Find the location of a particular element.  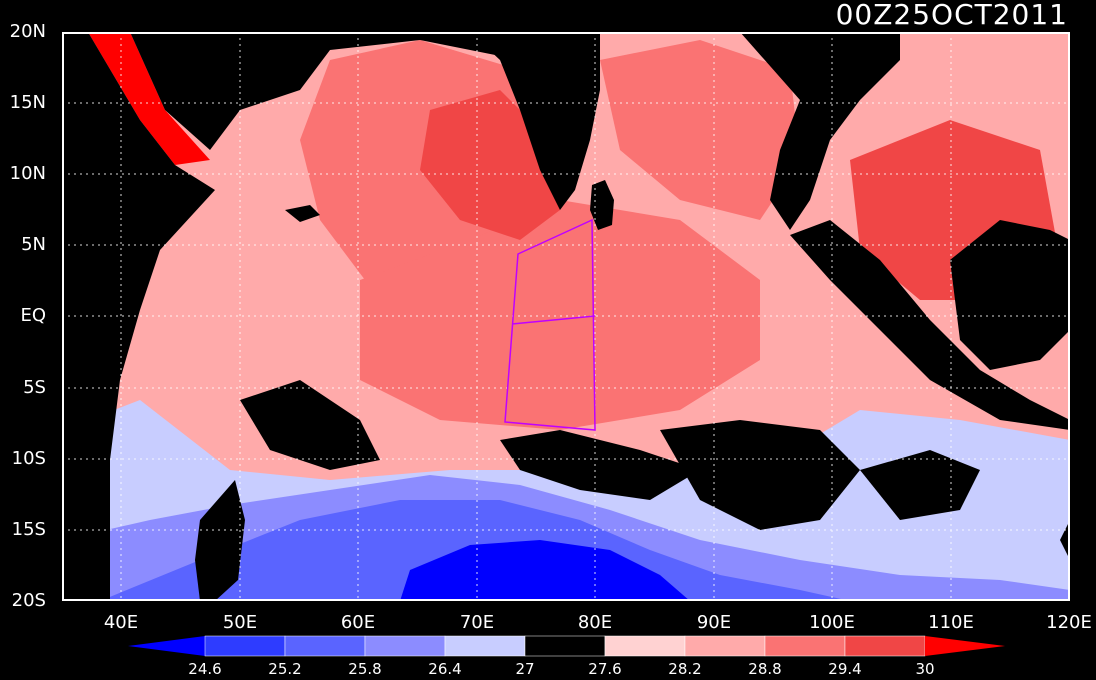

lat-label: 10N is located at coordinates (27, 173).